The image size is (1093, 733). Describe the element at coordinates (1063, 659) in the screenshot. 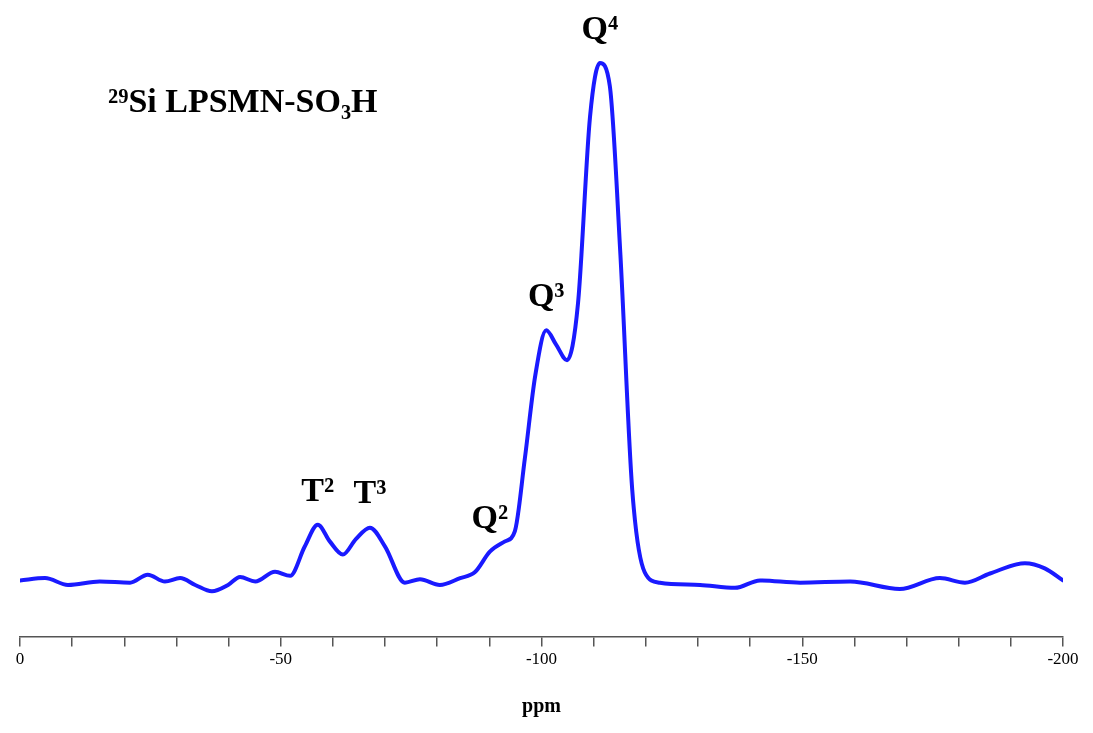

I see `x-tick-label: -200` at that location.